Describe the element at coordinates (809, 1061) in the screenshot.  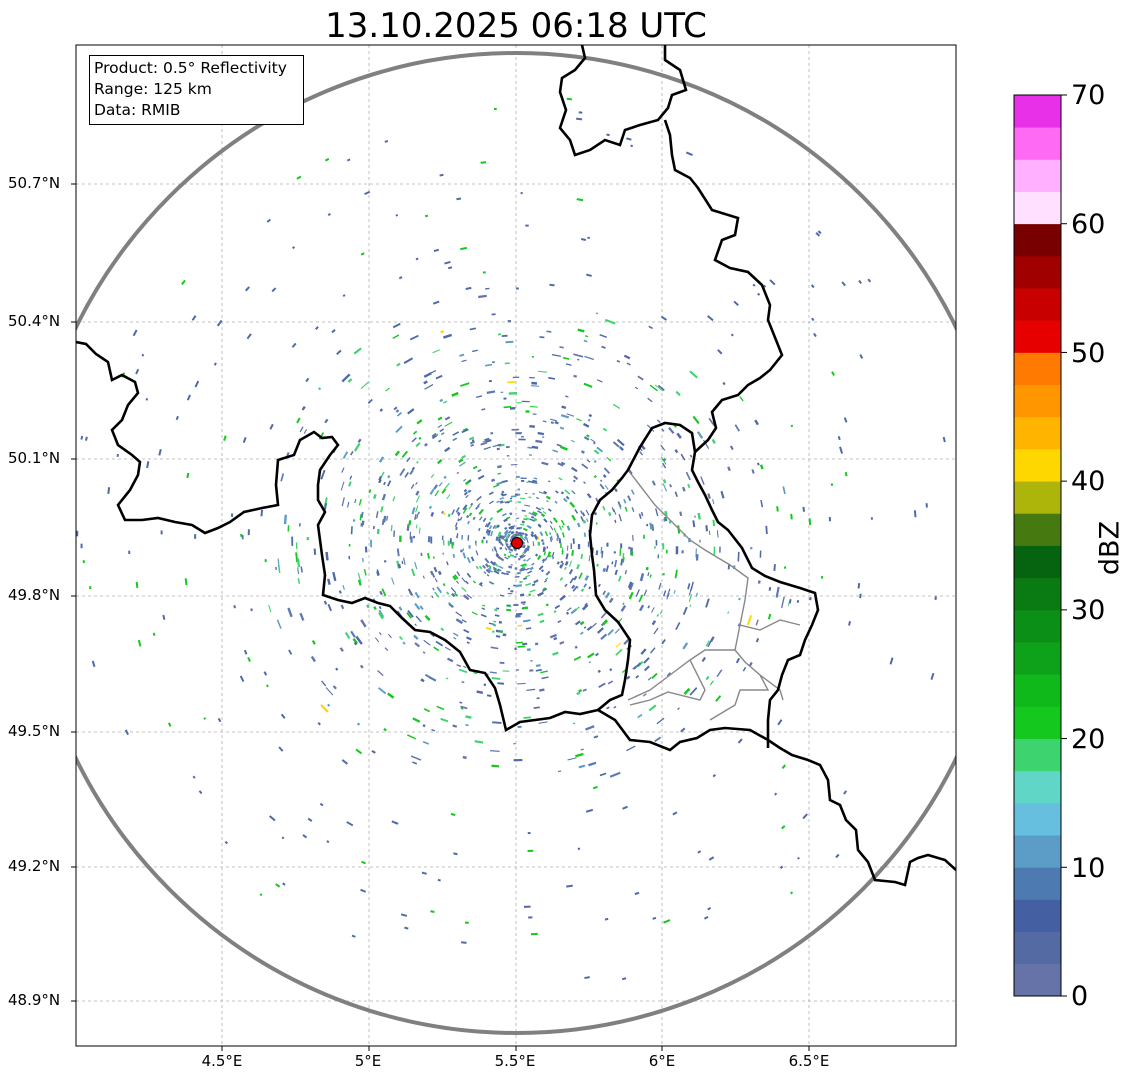
I see `x-tick-label: 6.5°E` at that location.